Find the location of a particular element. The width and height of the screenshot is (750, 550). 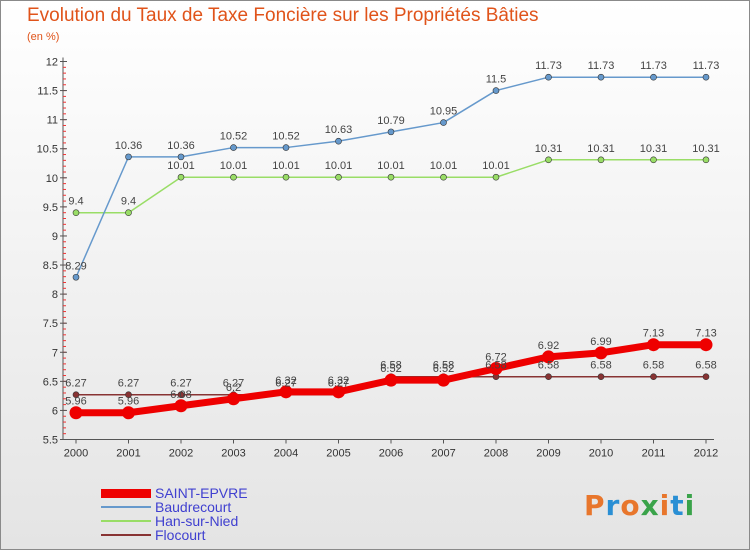

x-tick-label: 2009 is located at coordinates (548, 454).